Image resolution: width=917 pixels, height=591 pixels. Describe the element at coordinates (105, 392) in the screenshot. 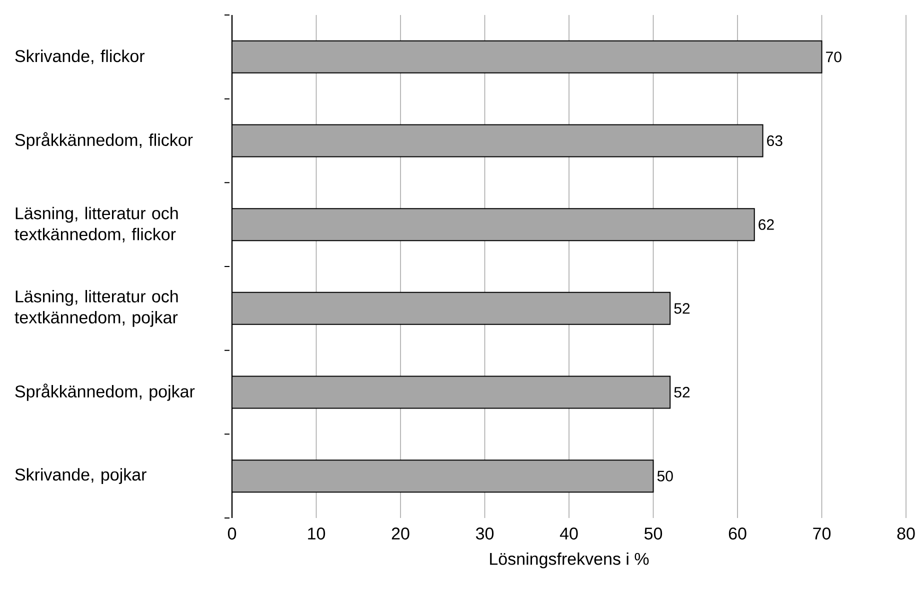

I see `y-tick-label: Språkkännedom, pojkar` at that location.